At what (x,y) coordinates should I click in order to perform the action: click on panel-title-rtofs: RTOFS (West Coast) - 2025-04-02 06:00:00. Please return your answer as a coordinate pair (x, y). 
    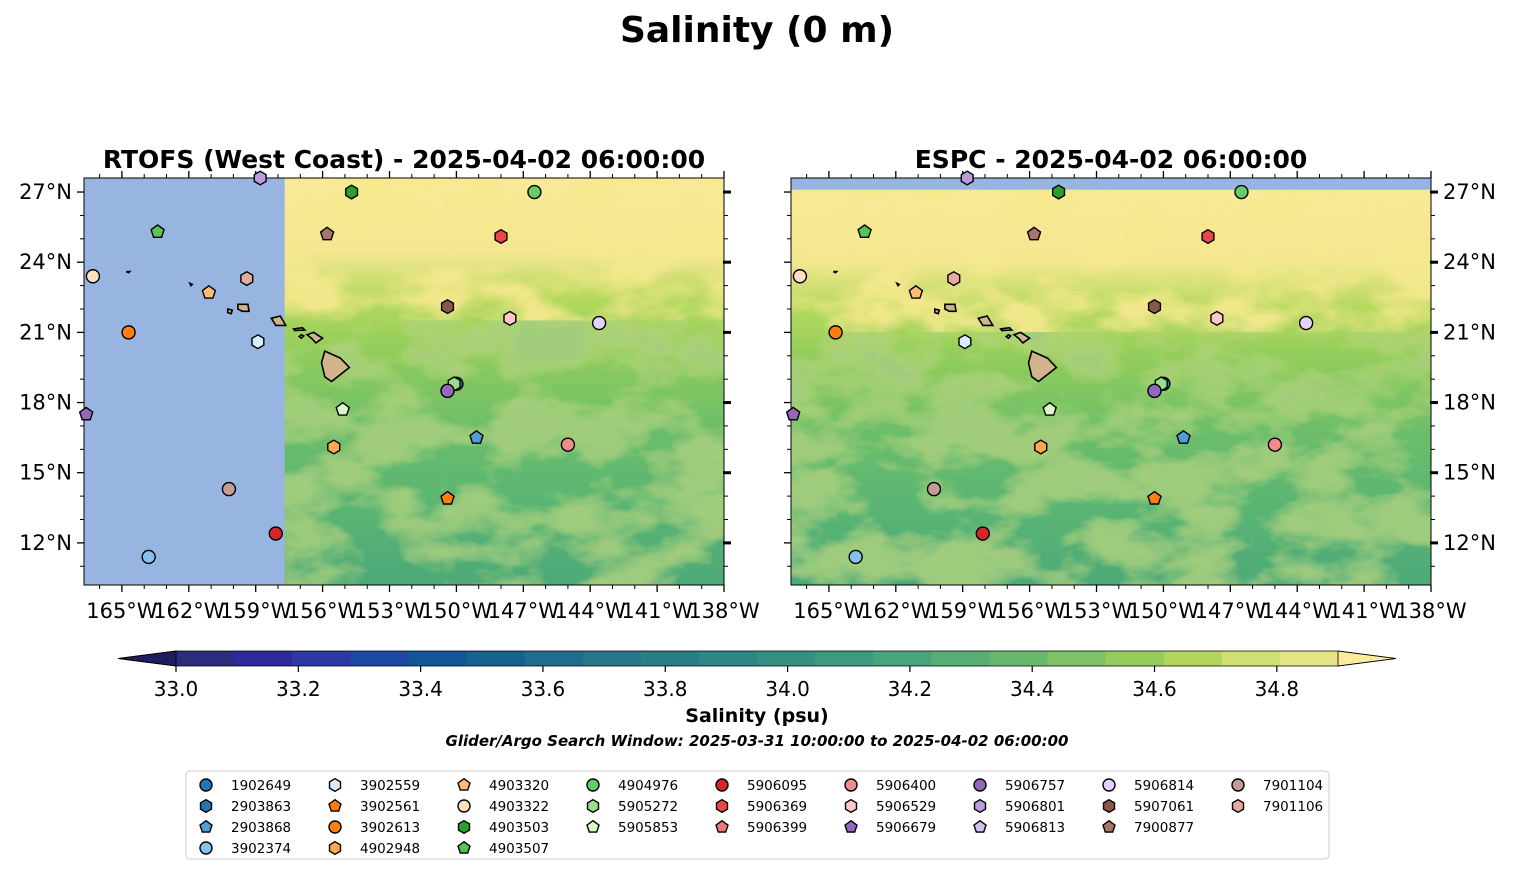
    Looking at the image, I should click on (404, 159).